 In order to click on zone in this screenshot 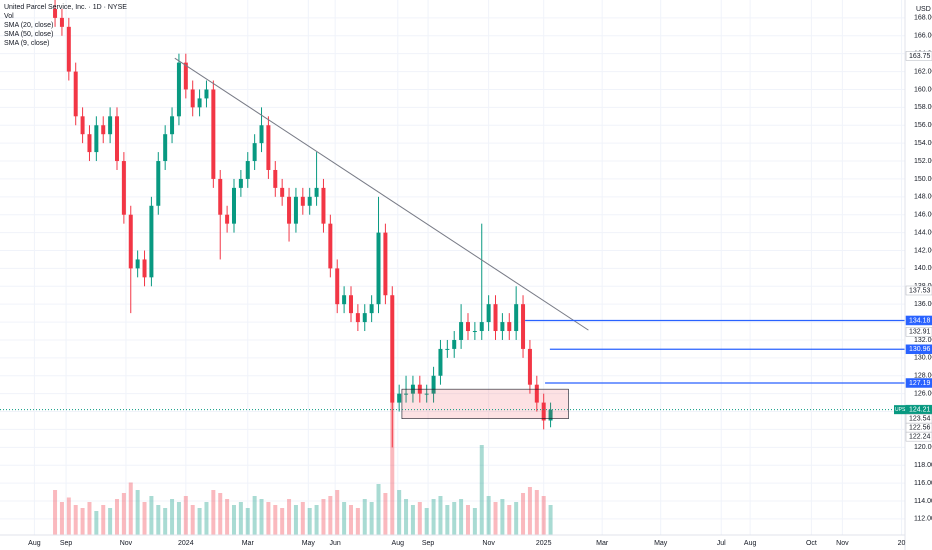, I will do `click(485, 403)`.